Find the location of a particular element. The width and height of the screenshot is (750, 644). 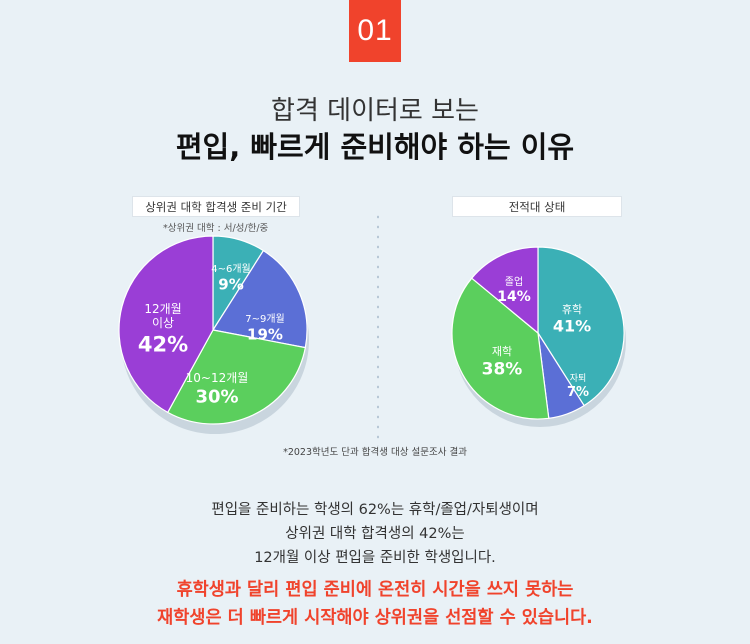

slice-value-label: 38% is located at coordinates (502, 370).